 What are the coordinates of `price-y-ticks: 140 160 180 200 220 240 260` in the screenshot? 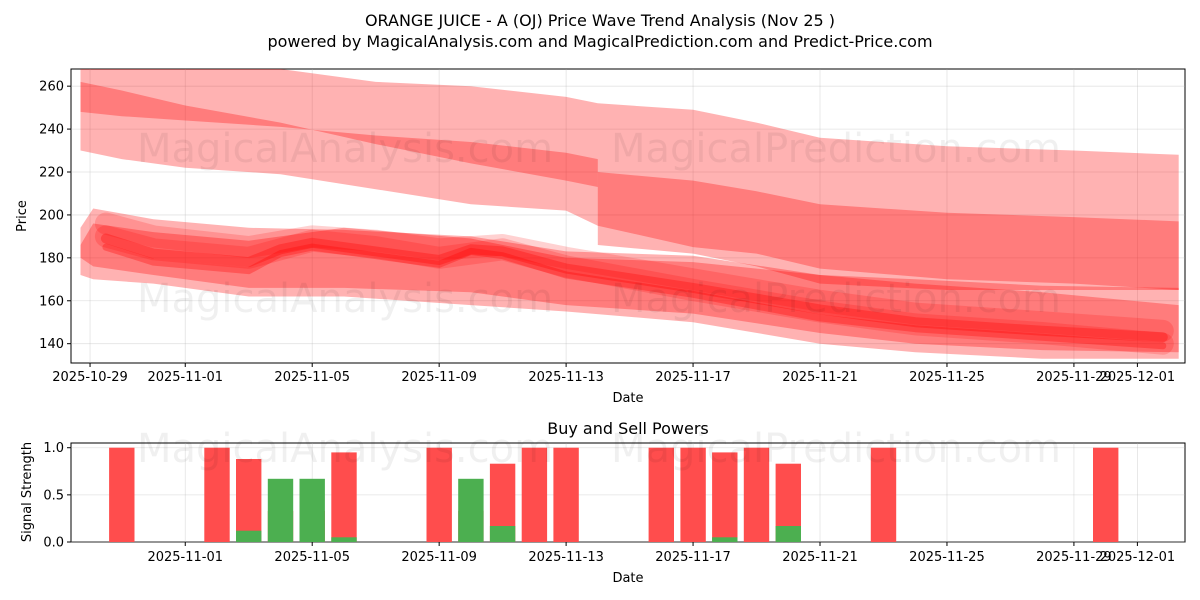 It's located at (55, 216).